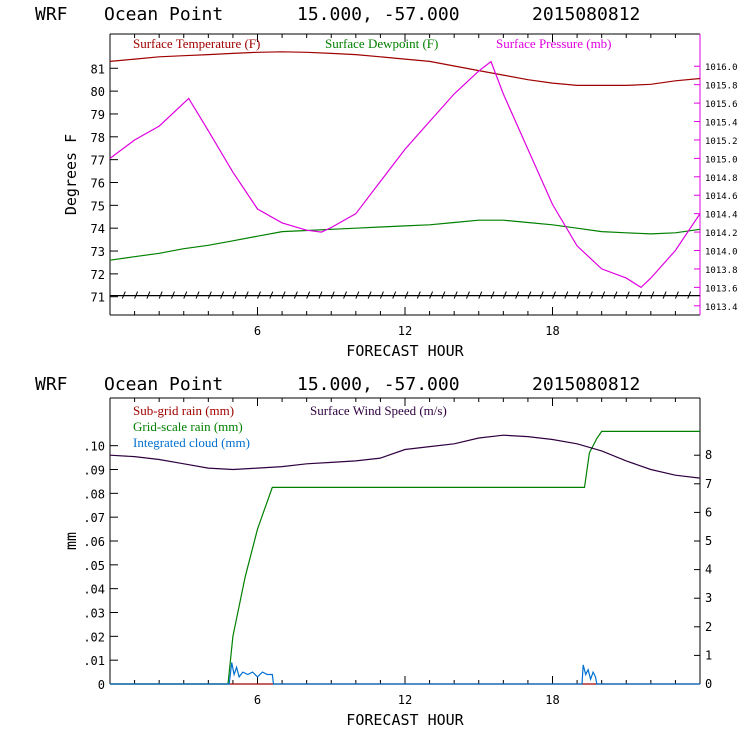 The height and width of the screenshot is (740, 740). I want to click on x-tick-label: 18, so click(552, 331).